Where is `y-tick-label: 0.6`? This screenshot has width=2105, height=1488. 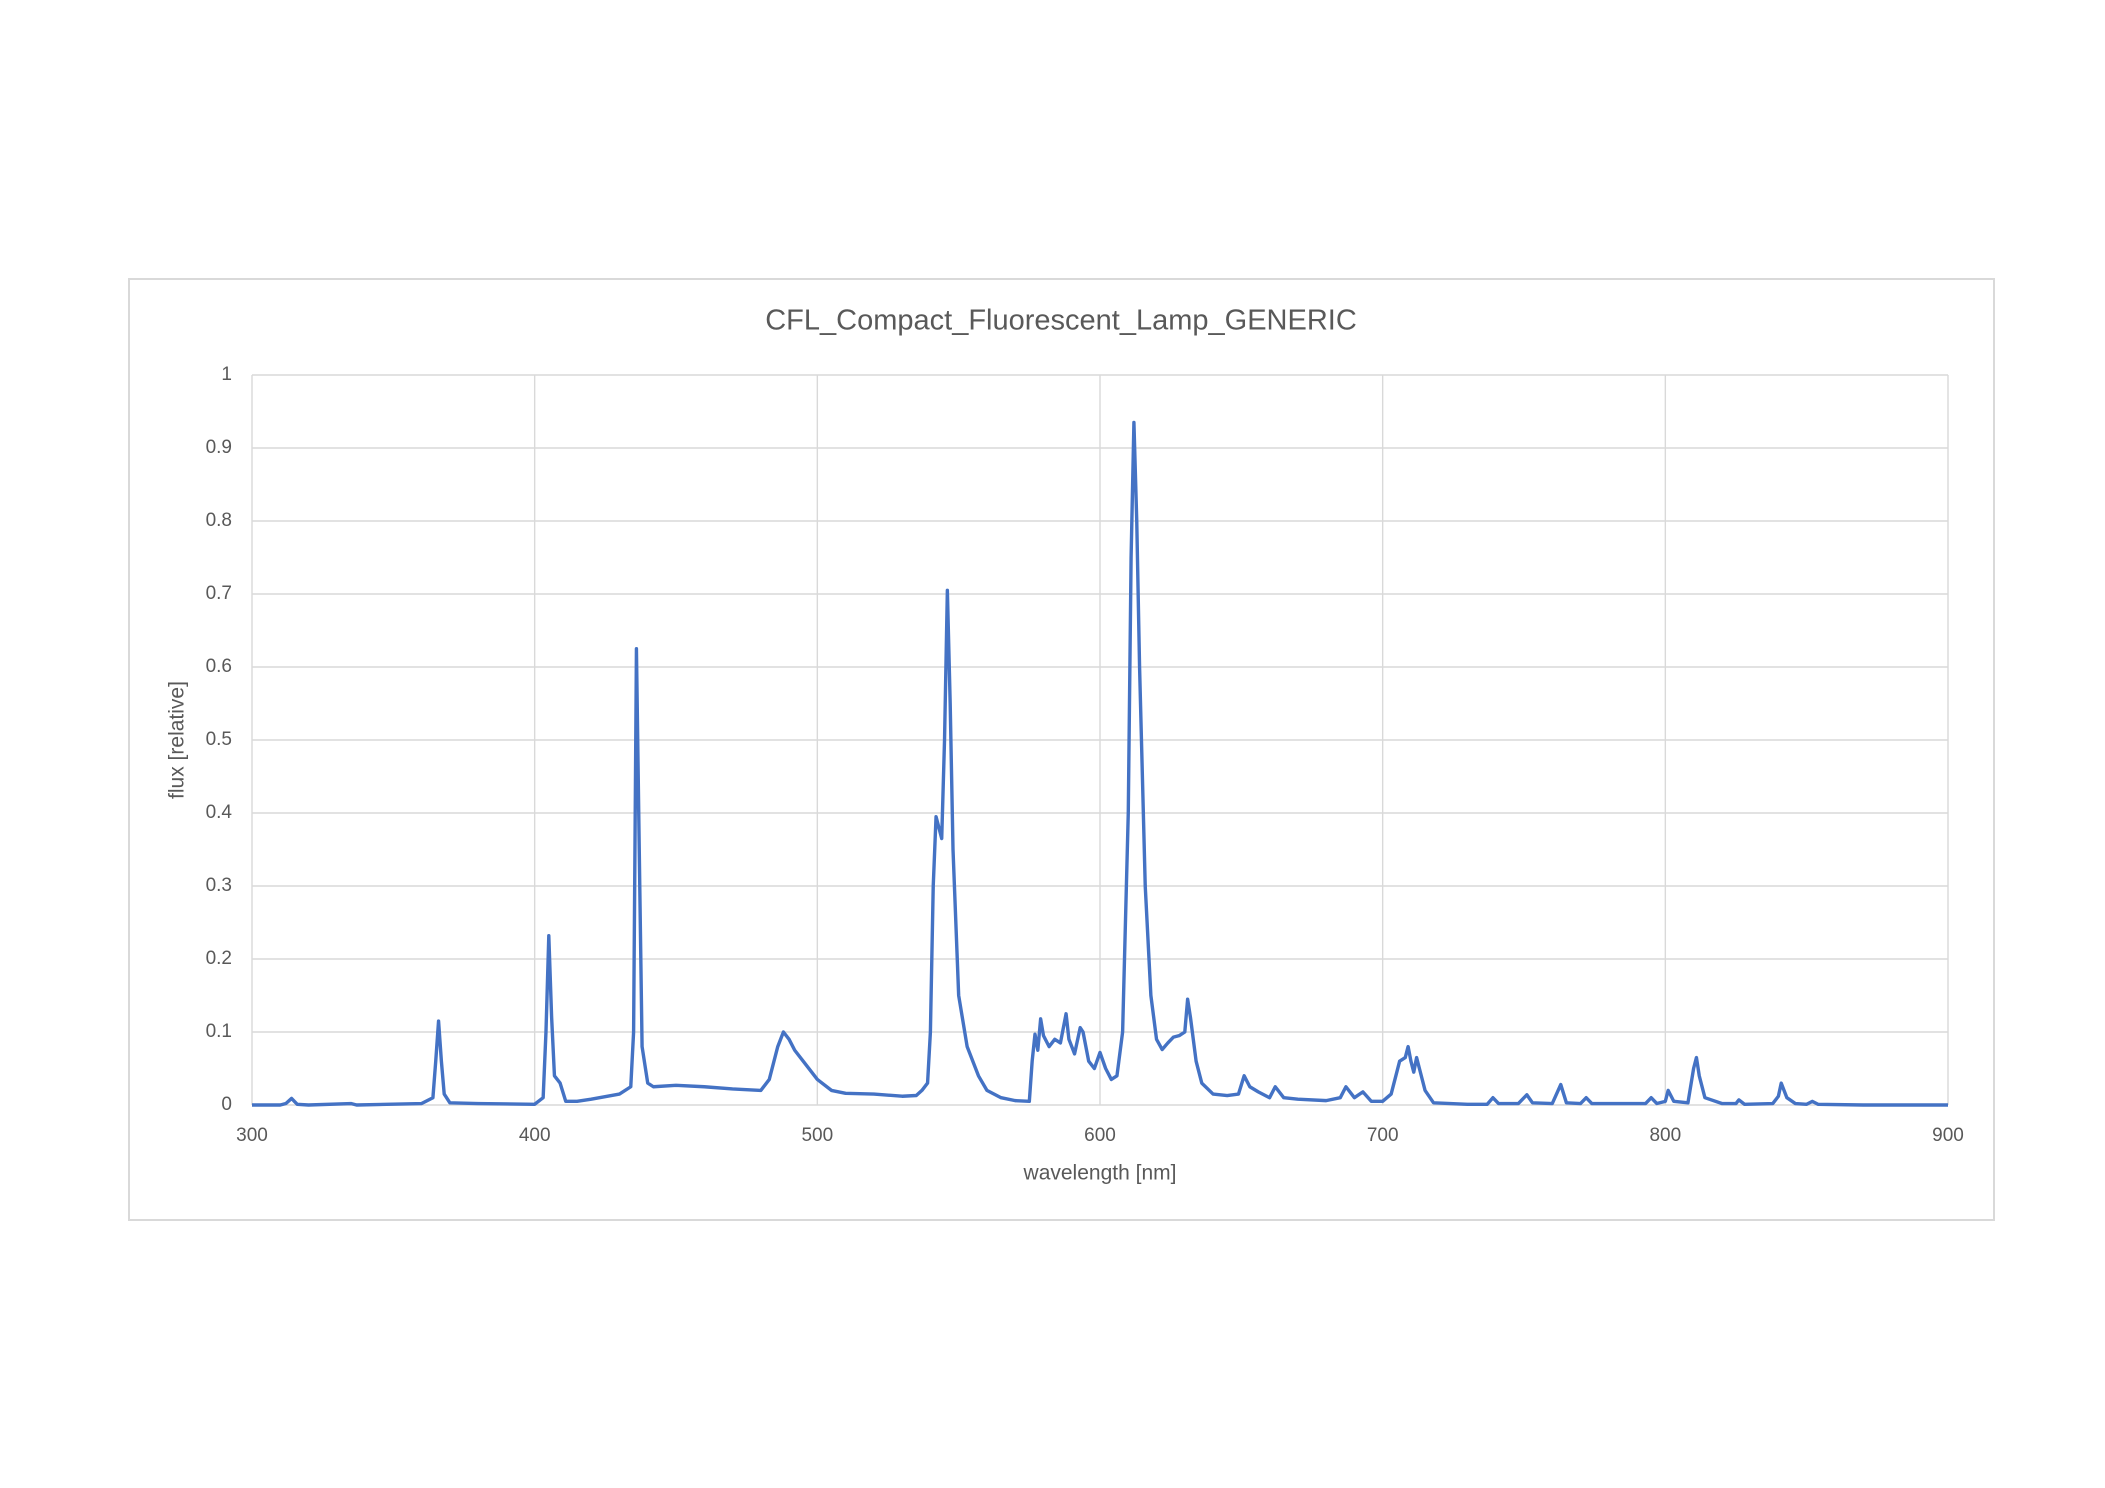 y-tick-label: 0.6 is located at coordinates (219, 666).